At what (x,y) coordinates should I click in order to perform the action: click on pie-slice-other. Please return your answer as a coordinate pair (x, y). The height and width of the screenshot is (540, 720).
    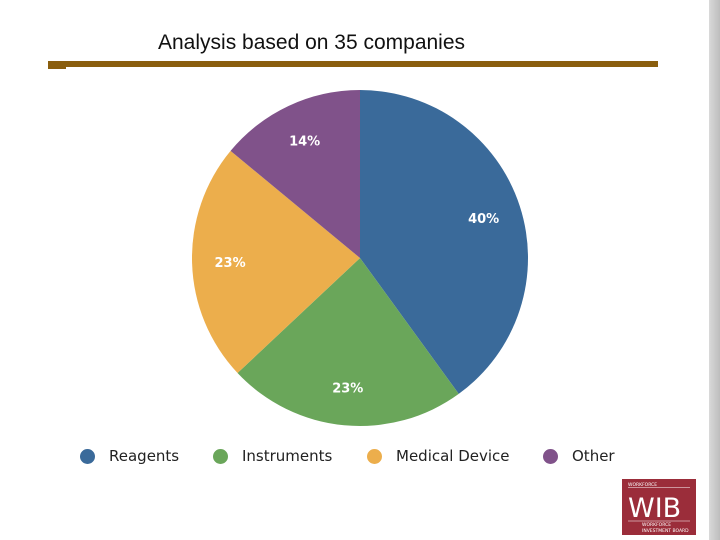
    Looking at the image, I should click on (295, 174).